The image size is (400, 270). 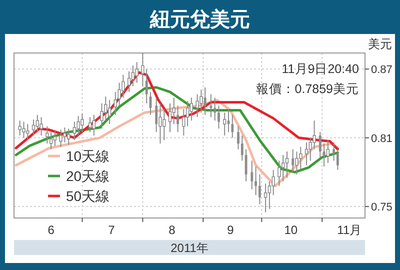 What do you see at coordinates (172, 230) in the screenshot?
I see `x-tick-label: 8` at bounding box center [172, 230].